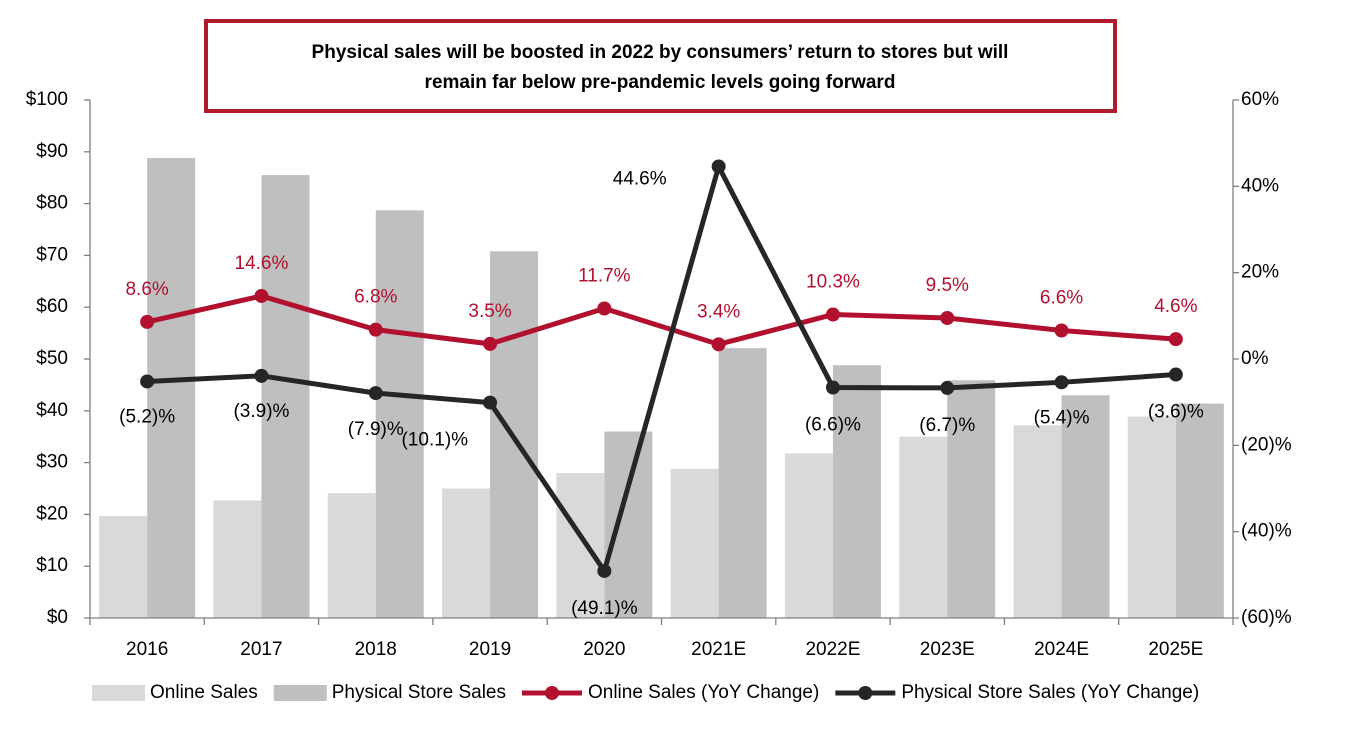 Image resolution: width=1359 pixels, height=740 pixels. I want to click on y-tick-label: $50, so click(52, 358).